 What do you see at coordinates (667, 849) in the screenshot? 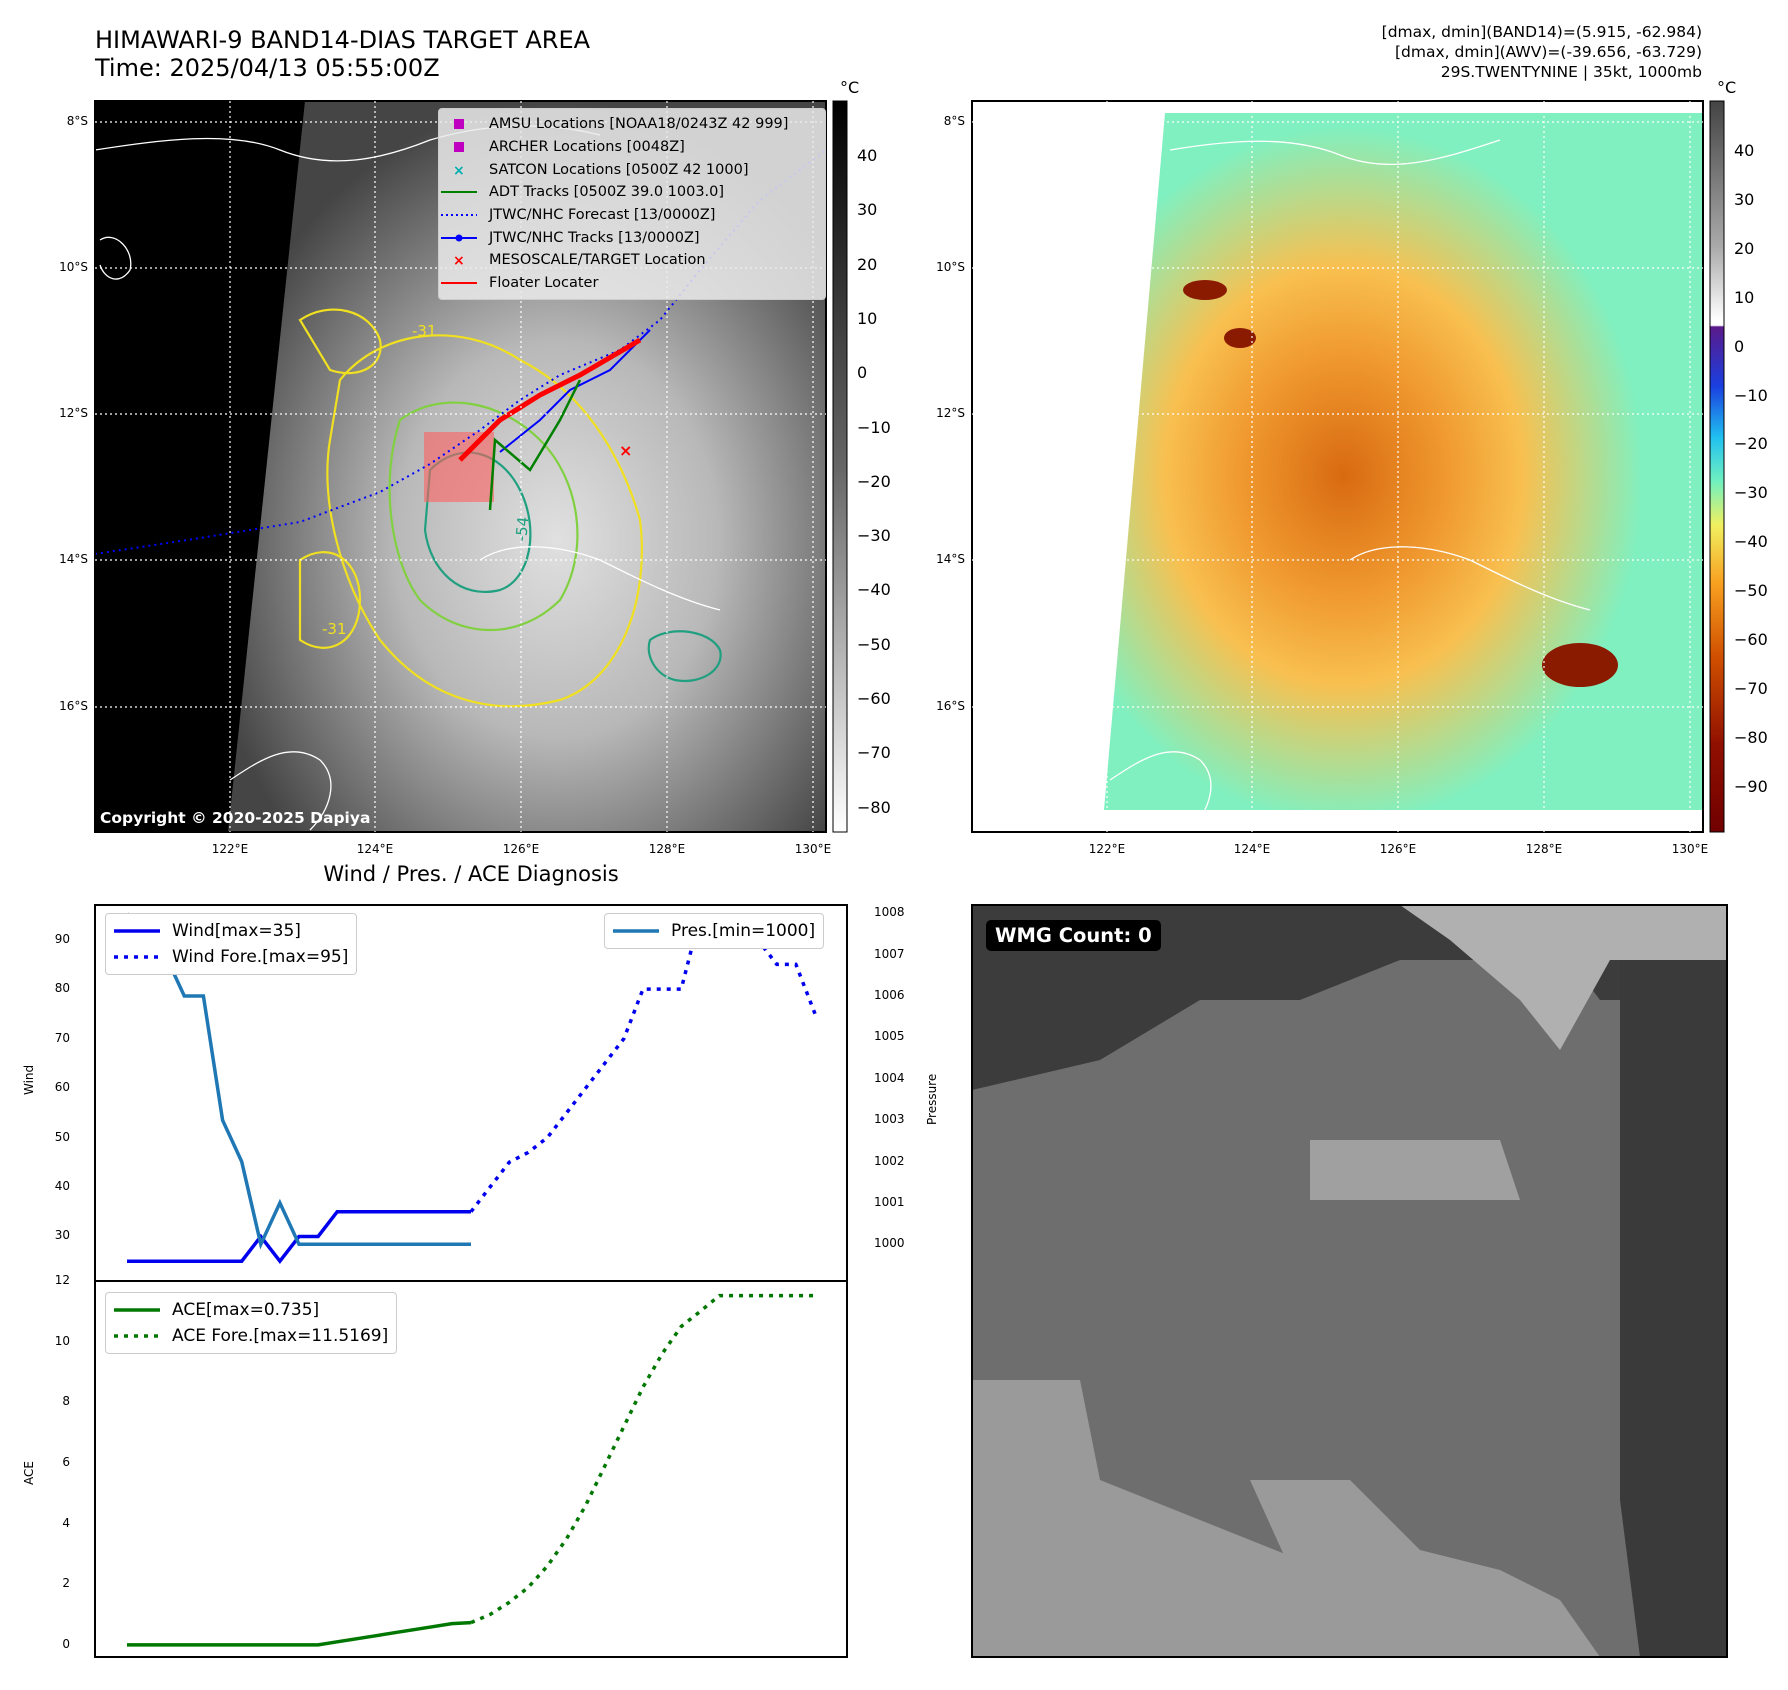
I see `map1-lon-label: 128°E` at bounding box center [667, 849].